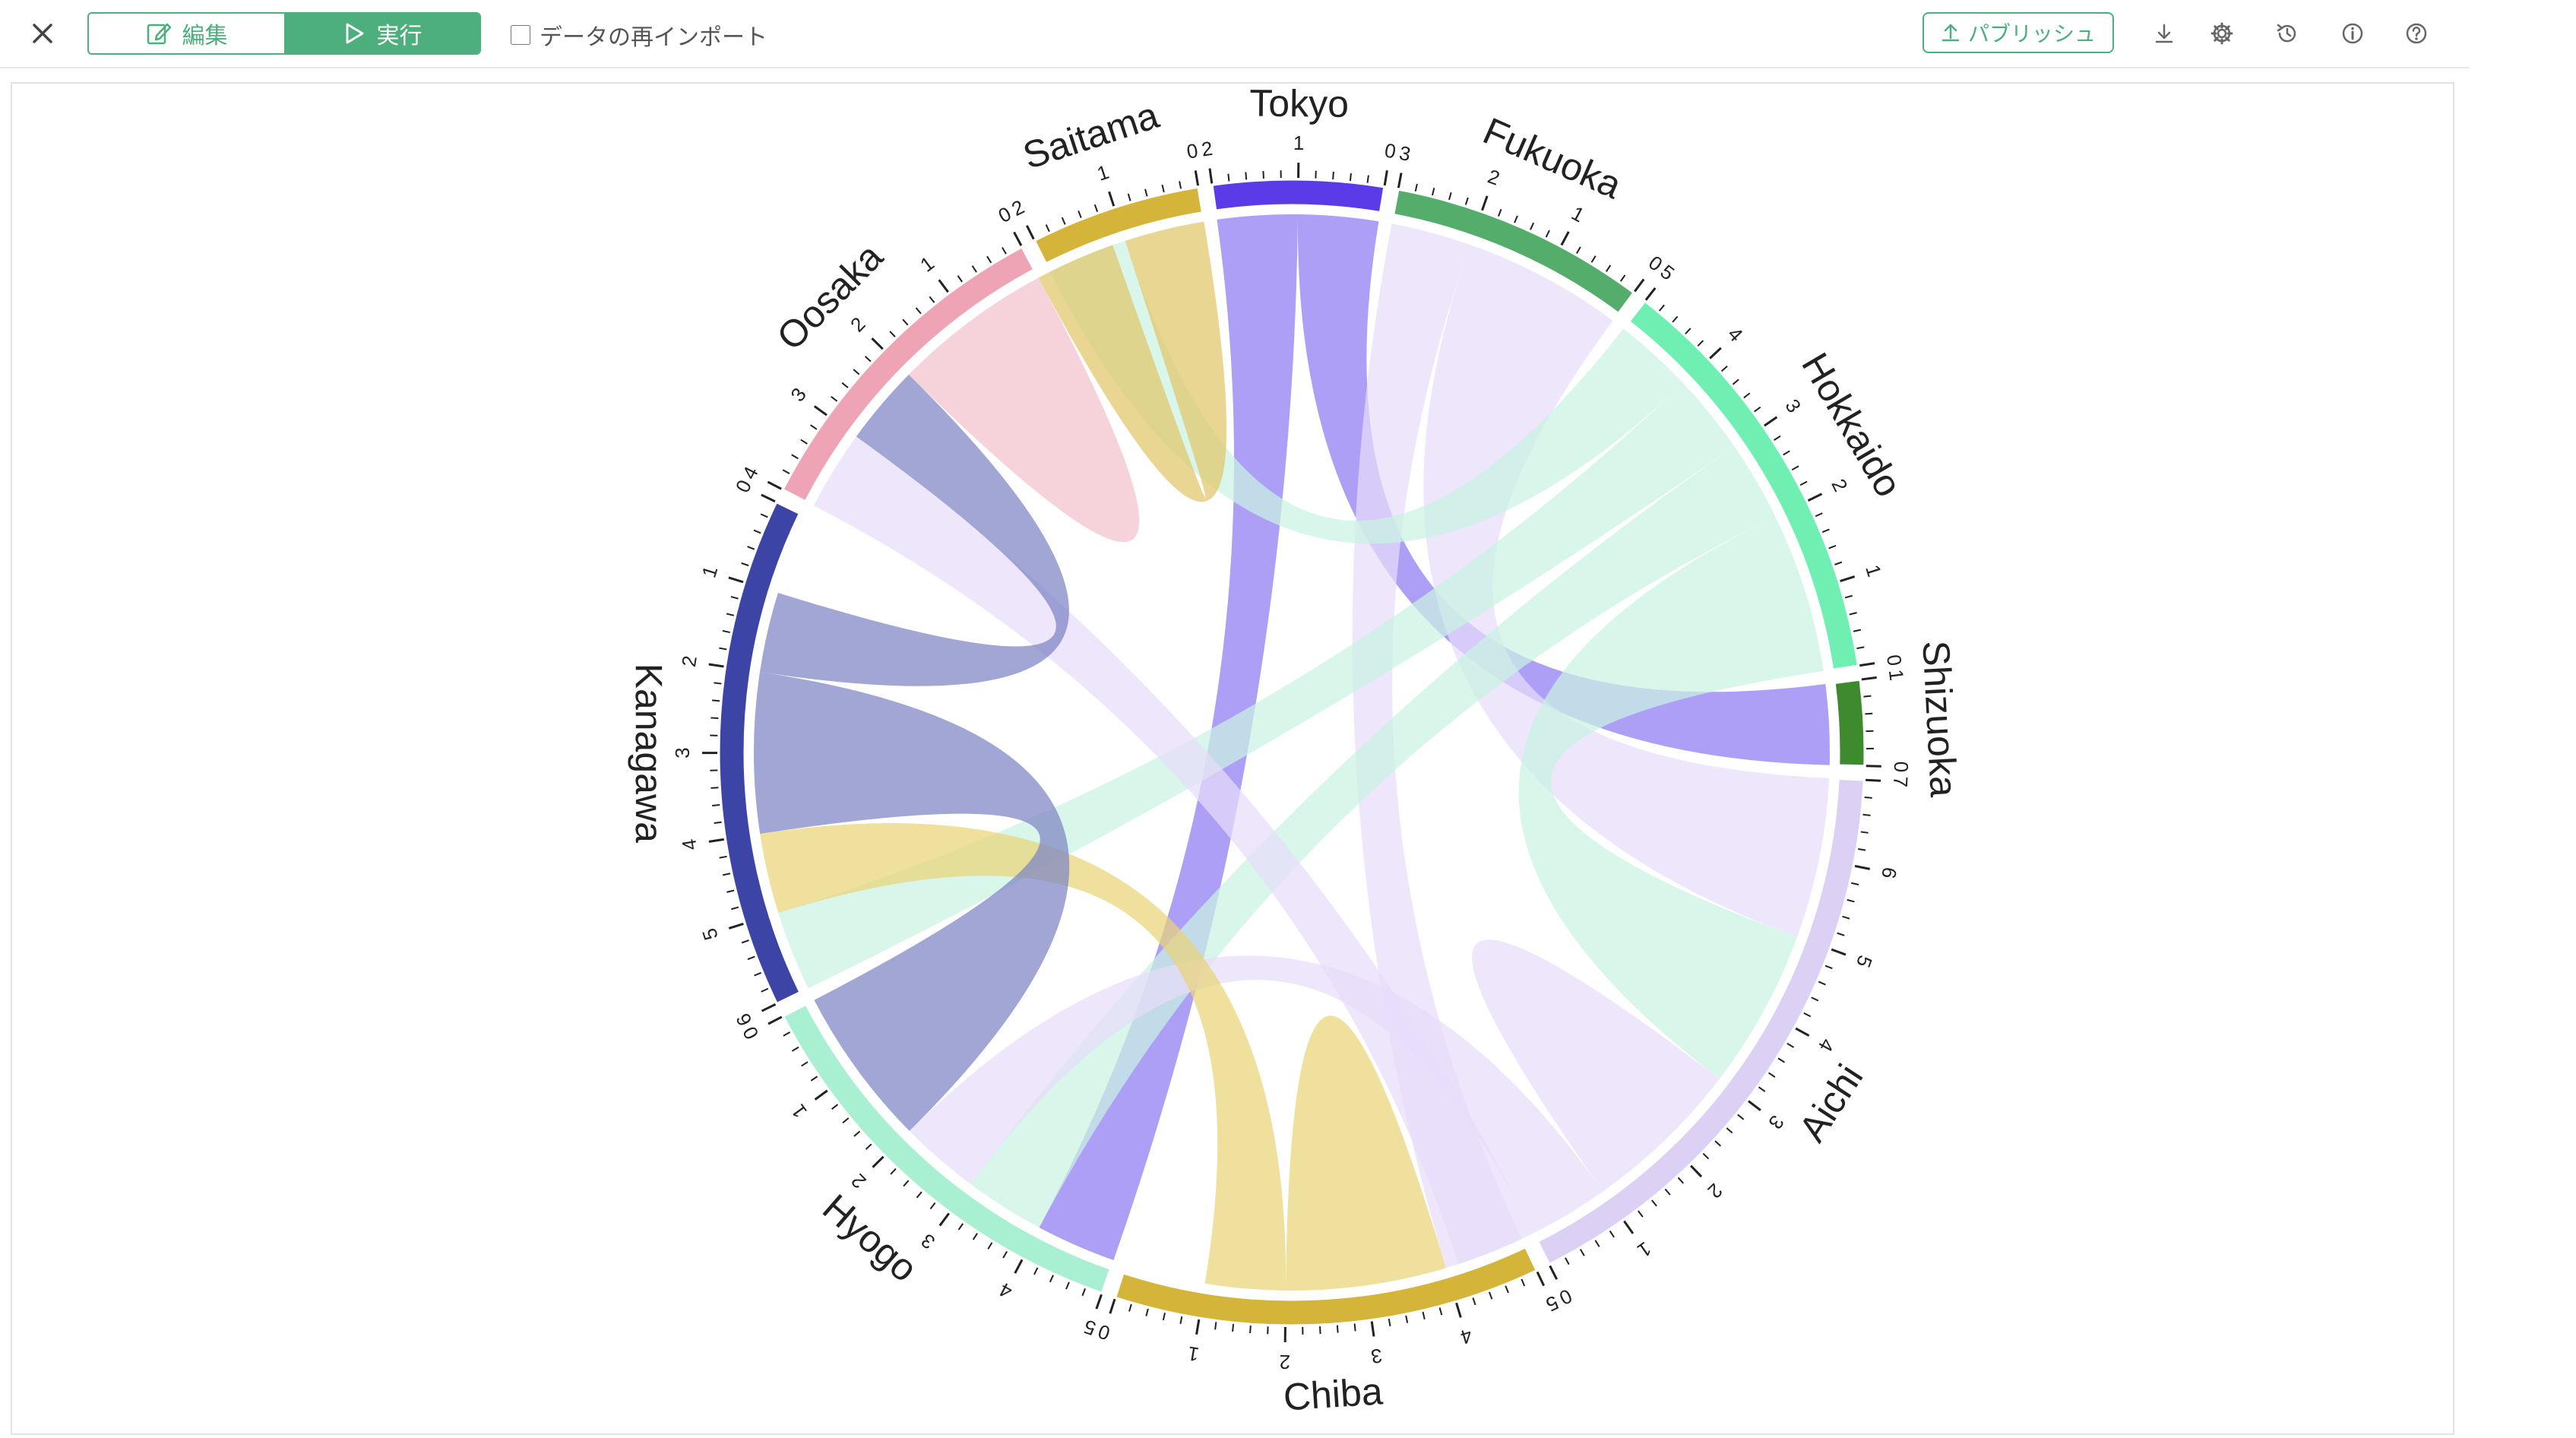 This screenshot has width=2576, height=1438. What do you see at coordinates (1849, 723) in the screenshot?
I see `sector-shizuoka` at bounding box center [1849, 723].